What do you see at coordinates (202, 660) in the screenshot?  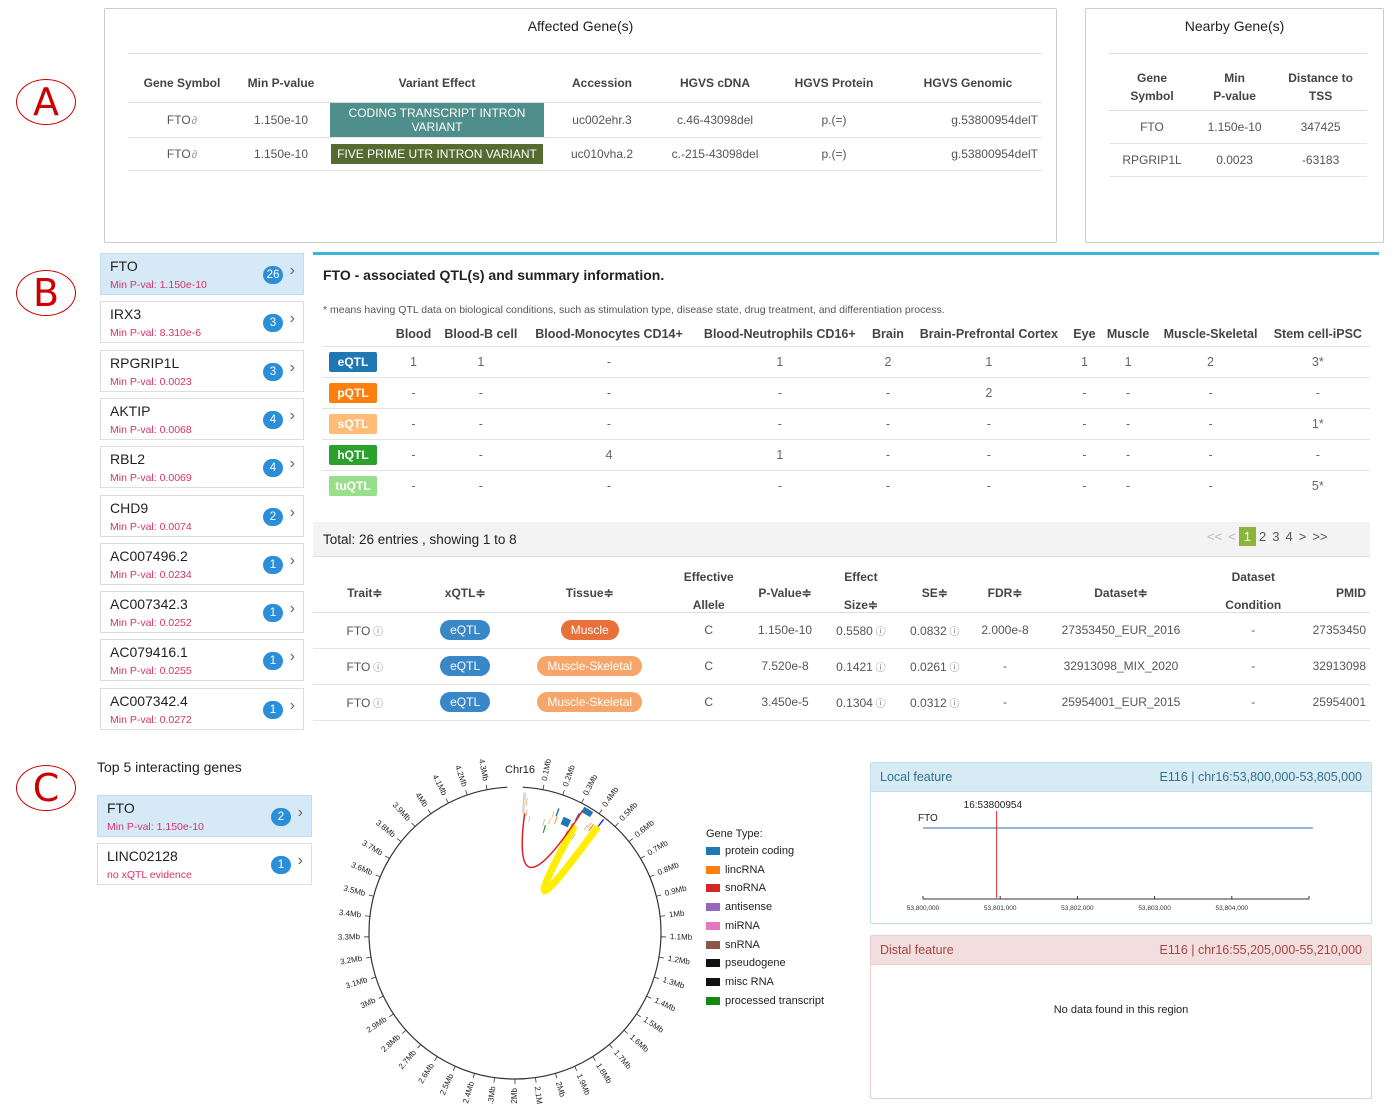 I see `gene-list-item: AC079416.1 Min P-val: 0.0255 1 ›` at bounding box center [202, 660].